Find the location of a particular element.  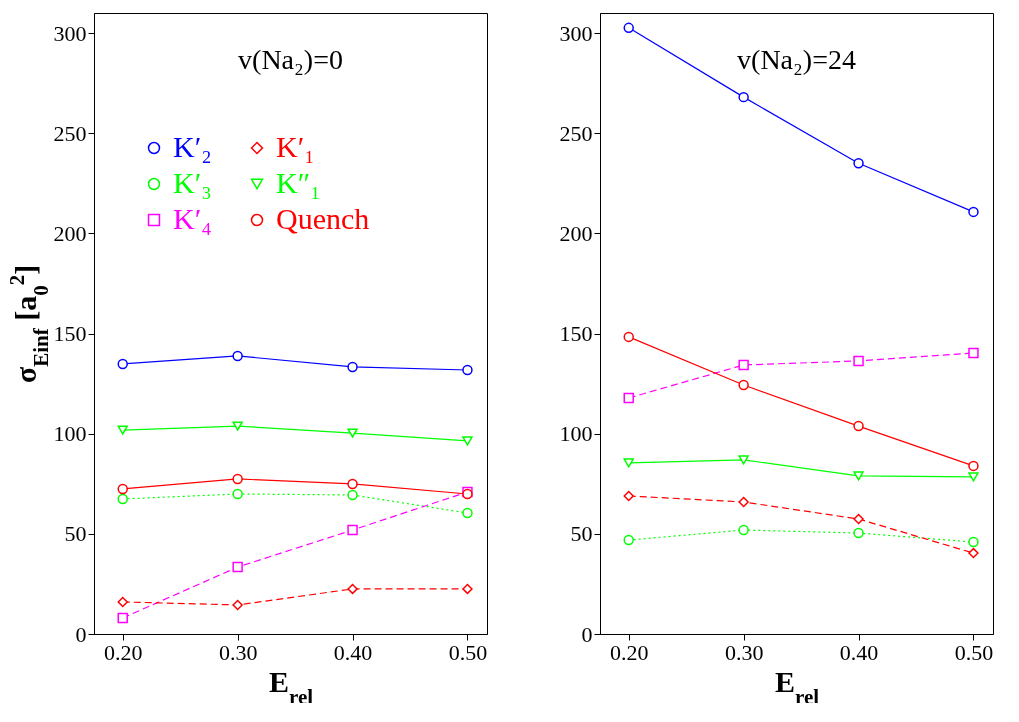

legend-label: K′₄ is located at coordinates (192, 218).